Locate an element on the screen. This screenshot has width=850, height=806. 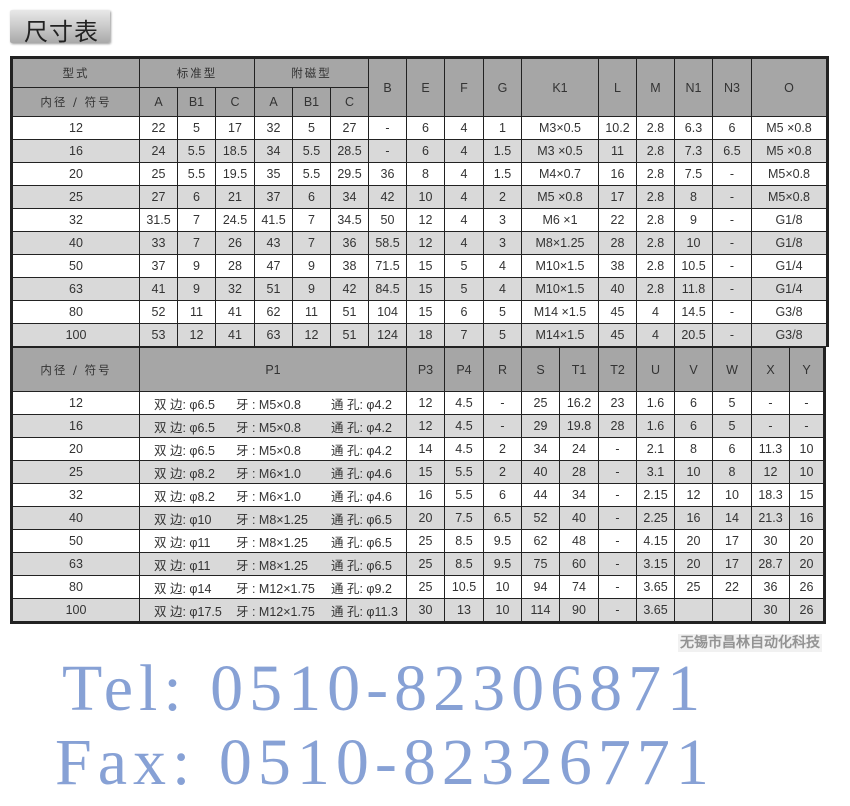
table-cell: 28.7 is located at coordinates (770, 564).